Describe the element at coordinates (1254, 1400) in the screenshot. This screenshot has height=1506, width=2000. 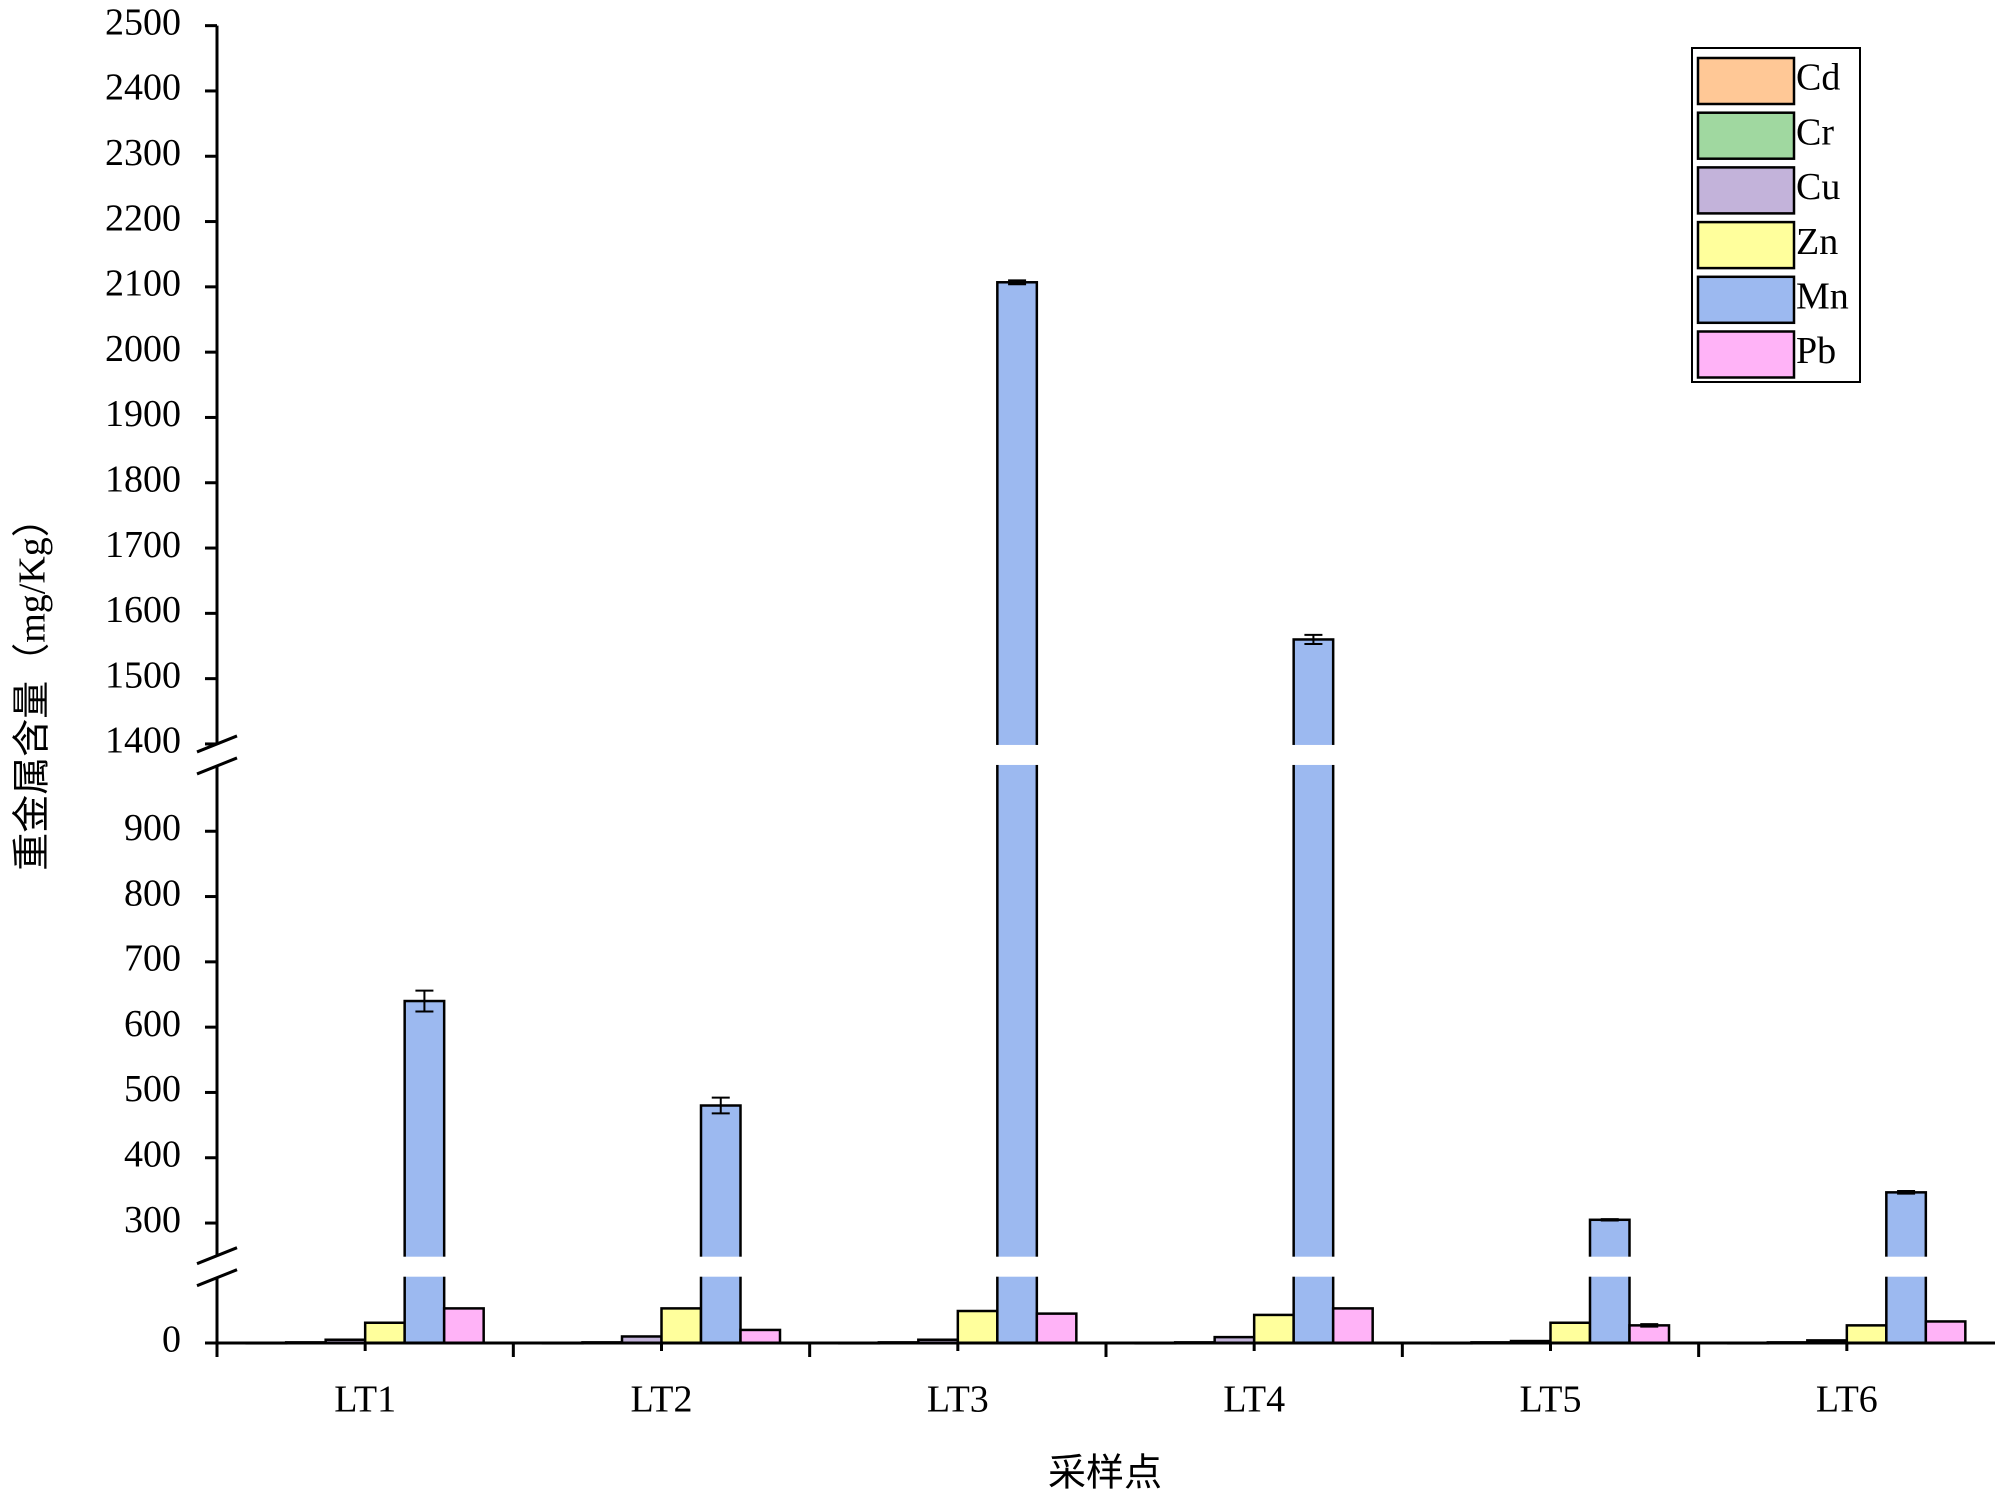
I see `x-tick-label: LT4` at that location.